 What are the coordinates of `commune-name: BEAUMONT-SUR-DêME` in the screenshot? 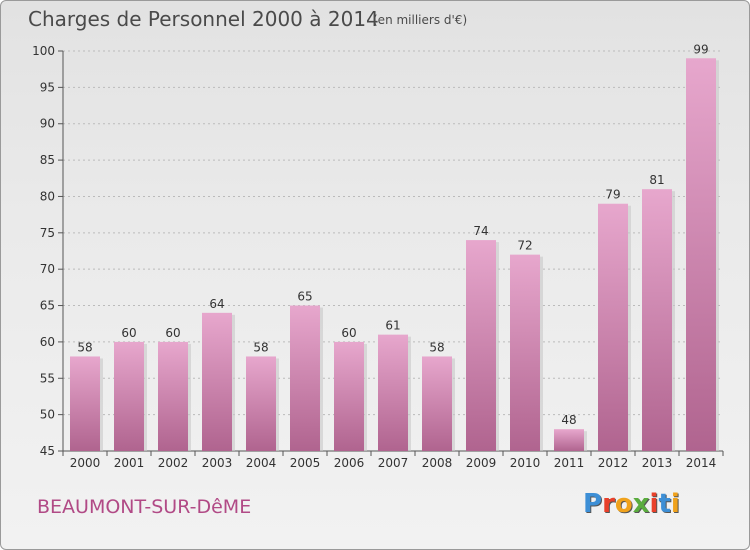 It's located at (144, 507).